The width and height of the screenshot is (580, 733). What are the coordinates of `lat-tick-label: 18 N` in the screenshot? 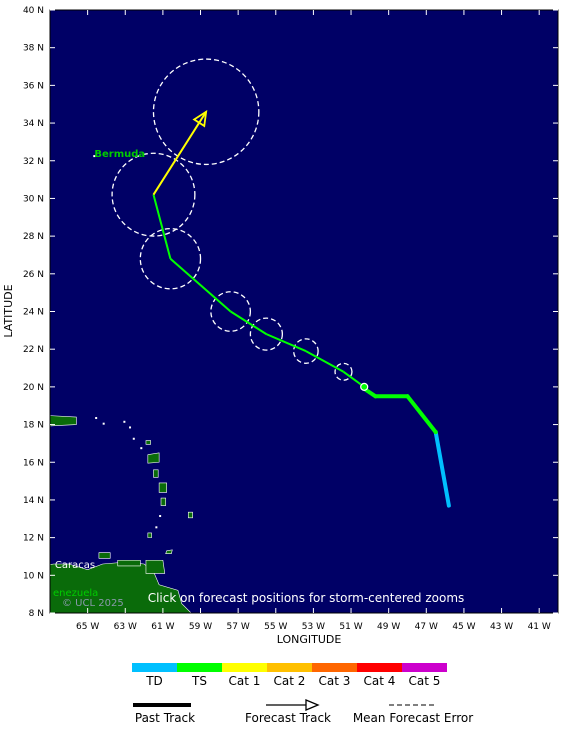 It's located at (33, 426).